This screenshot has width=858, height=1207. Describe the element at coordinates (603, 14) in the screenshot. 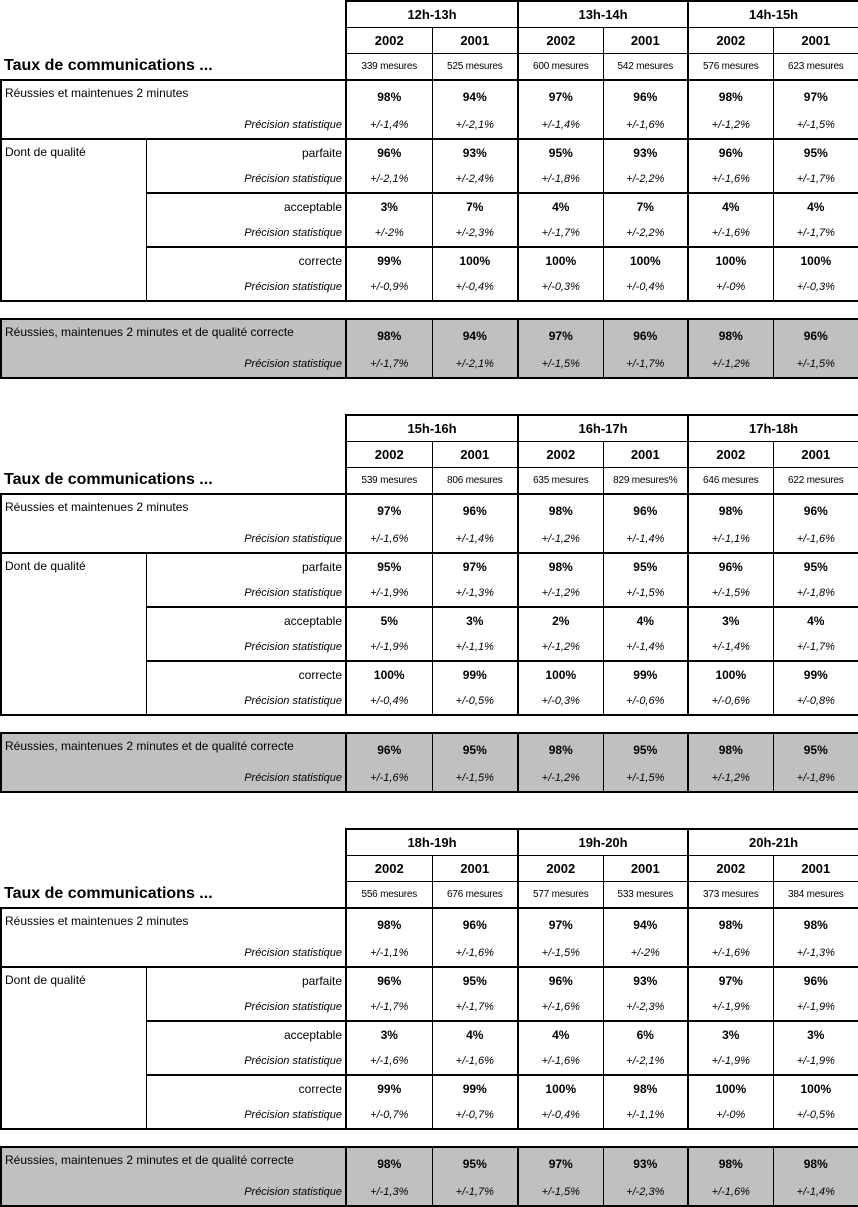

I see `hour-range-header: 13h-14h` at that location.